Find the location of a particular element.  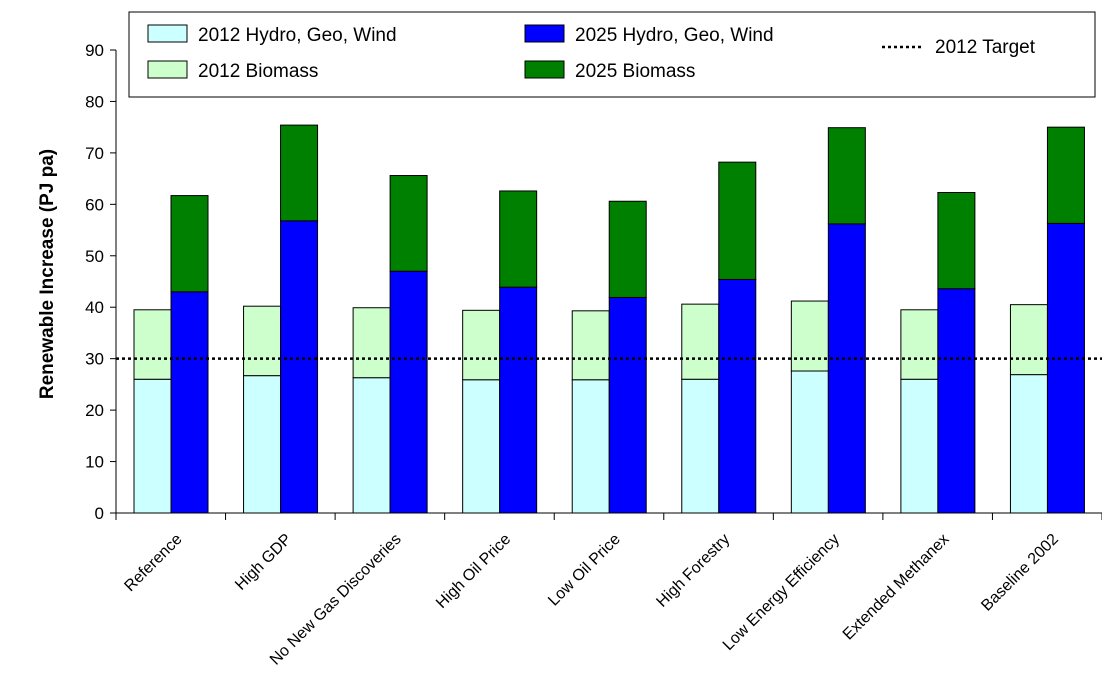

x-tick-label: Extended Methanex is located at coordinates (896, 587).